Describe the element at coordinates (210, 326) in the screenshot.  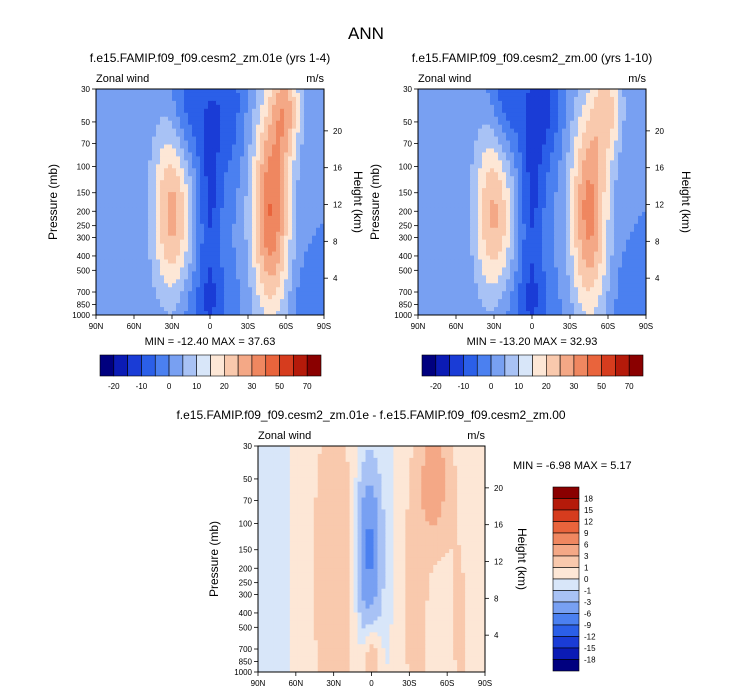
I see `x-tick-label: 0` at that location.